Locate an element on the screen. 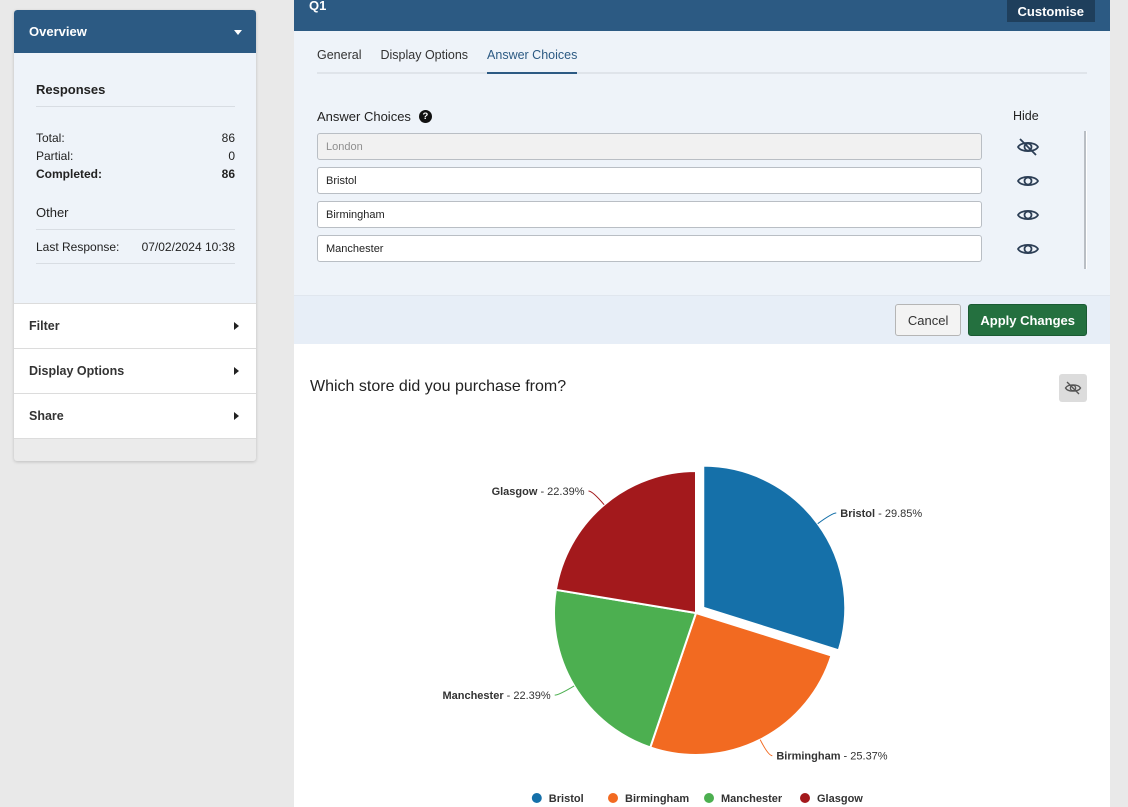  legend-label-bristol: Bristol is located at coordinates (566, 799).